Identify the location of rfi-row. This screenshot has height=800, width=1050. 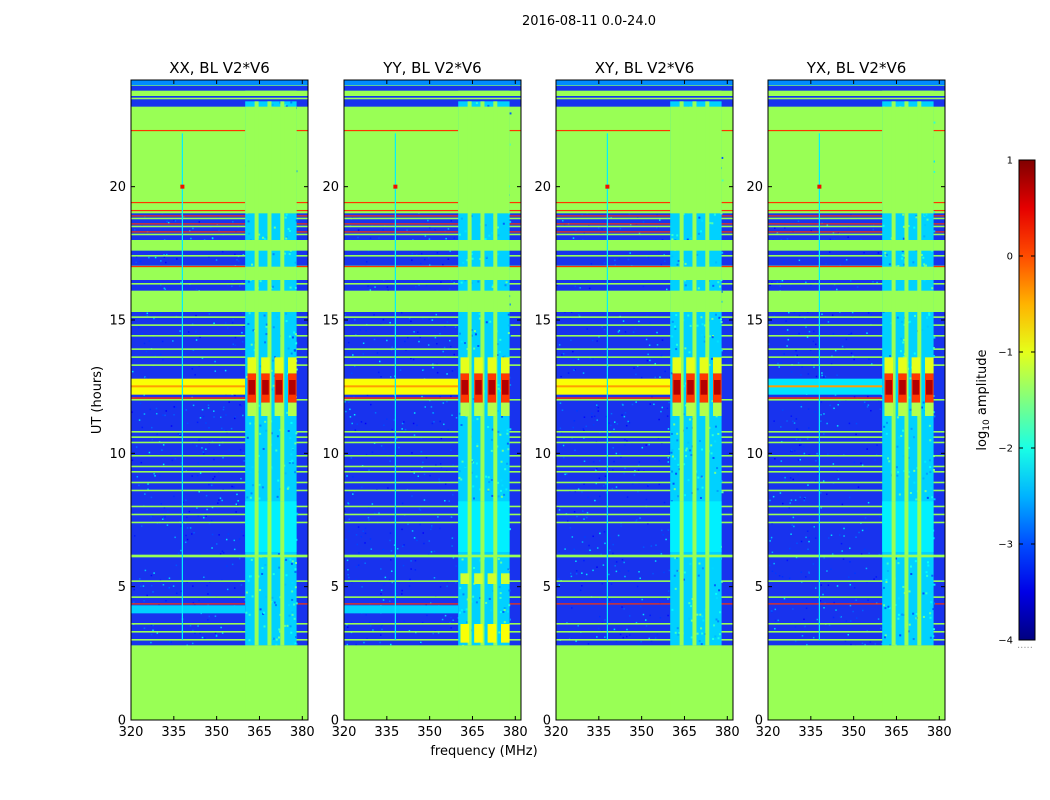
(644, 130).